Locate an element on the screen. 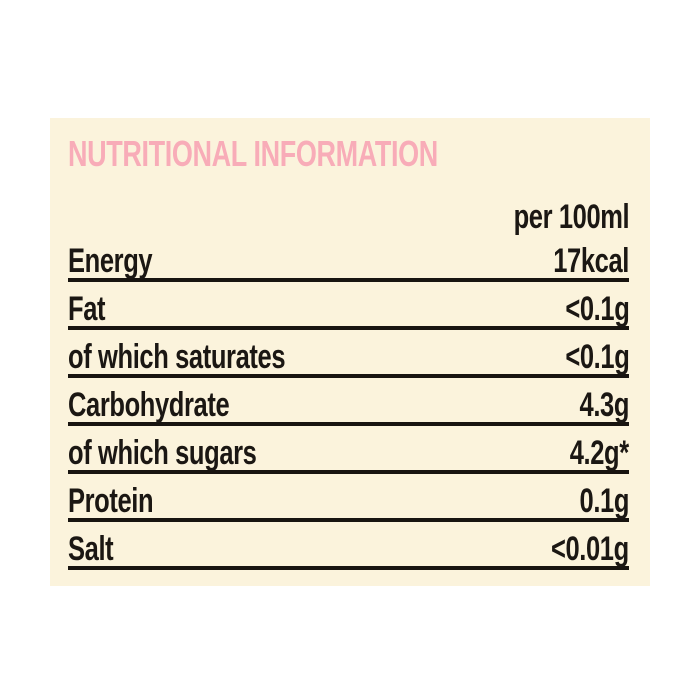  row-label: Salt is located at coordinates (91, 549).